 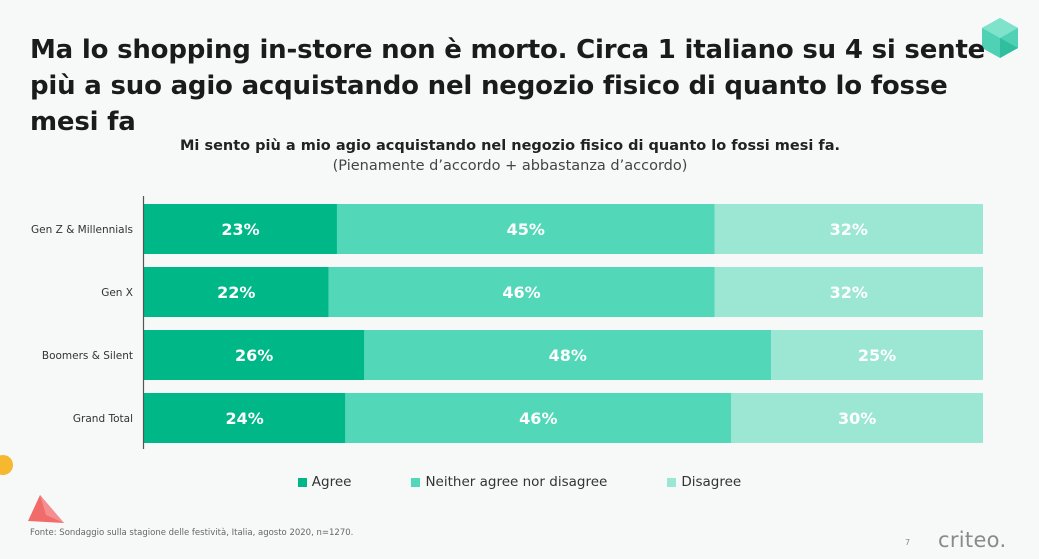 I want to click on legend-item: Disagree, so click(x=704, y=482).